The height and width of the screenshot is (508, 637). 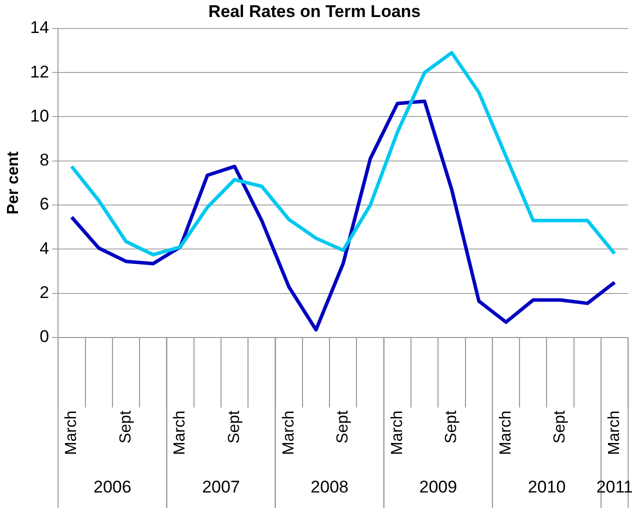 I want to click on y-tick-label: 8, so click(x=45, y=160).